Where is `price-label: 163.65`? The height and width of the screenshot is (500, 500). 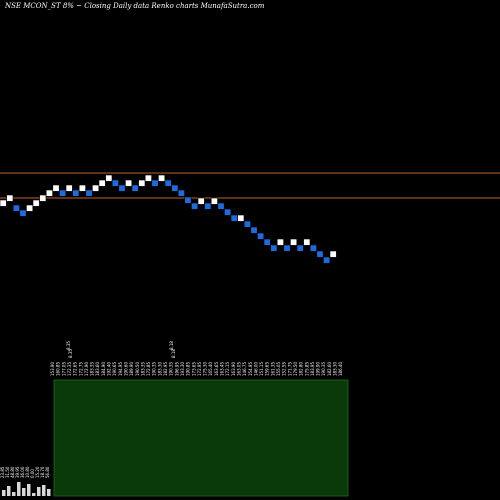
price-label: 163.65 is located at coordinates (216, 369).